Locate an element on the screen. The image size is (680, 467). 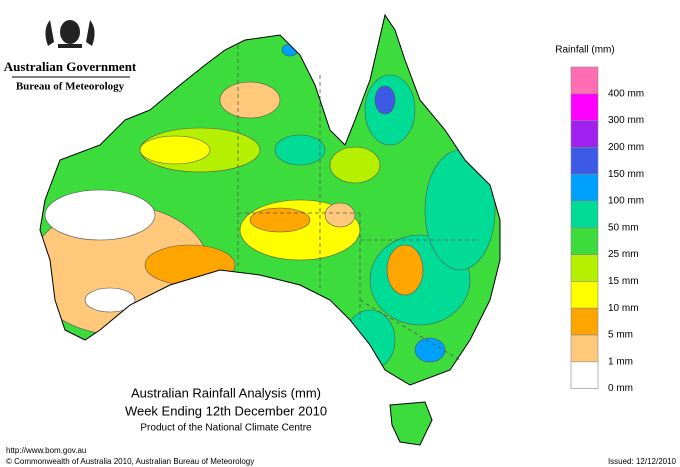
legend-label: 0 mm is located at coordinates (620, 388).